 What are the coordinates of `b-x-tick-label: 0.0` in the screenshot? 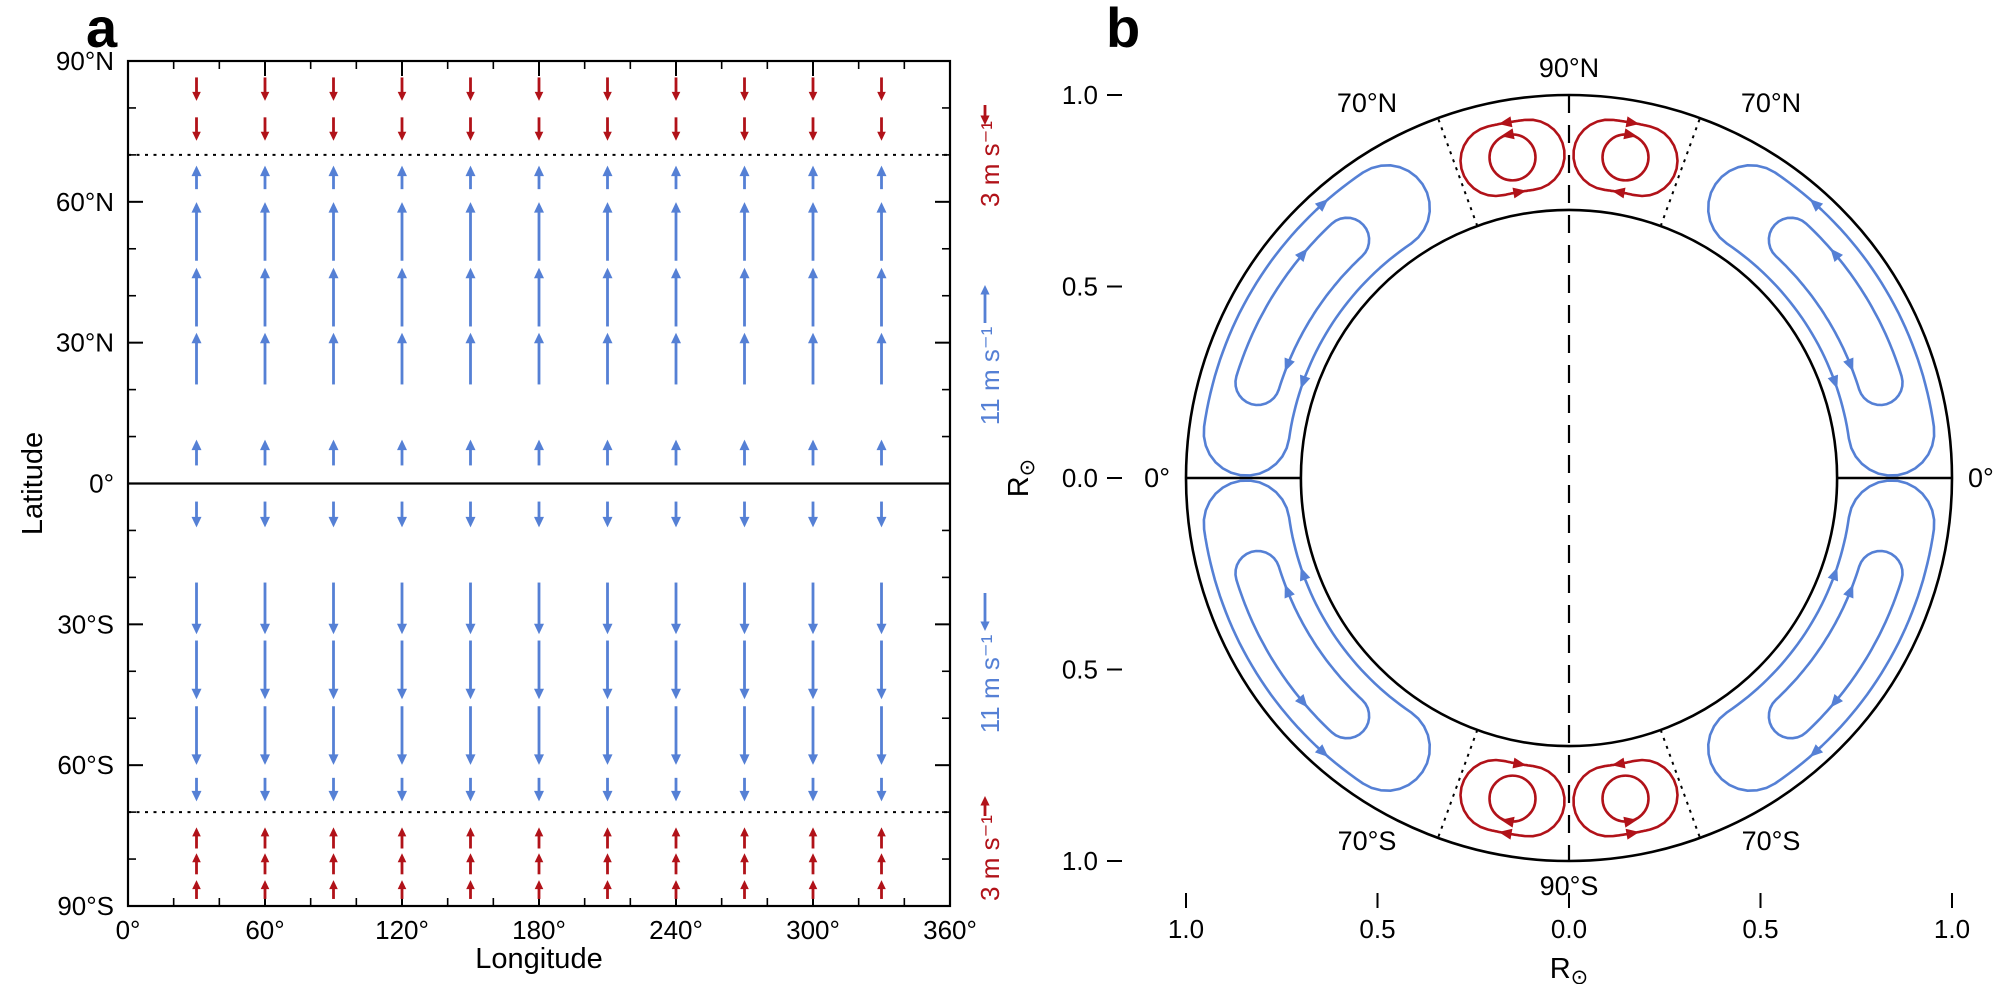 It's located at (1569, 929).